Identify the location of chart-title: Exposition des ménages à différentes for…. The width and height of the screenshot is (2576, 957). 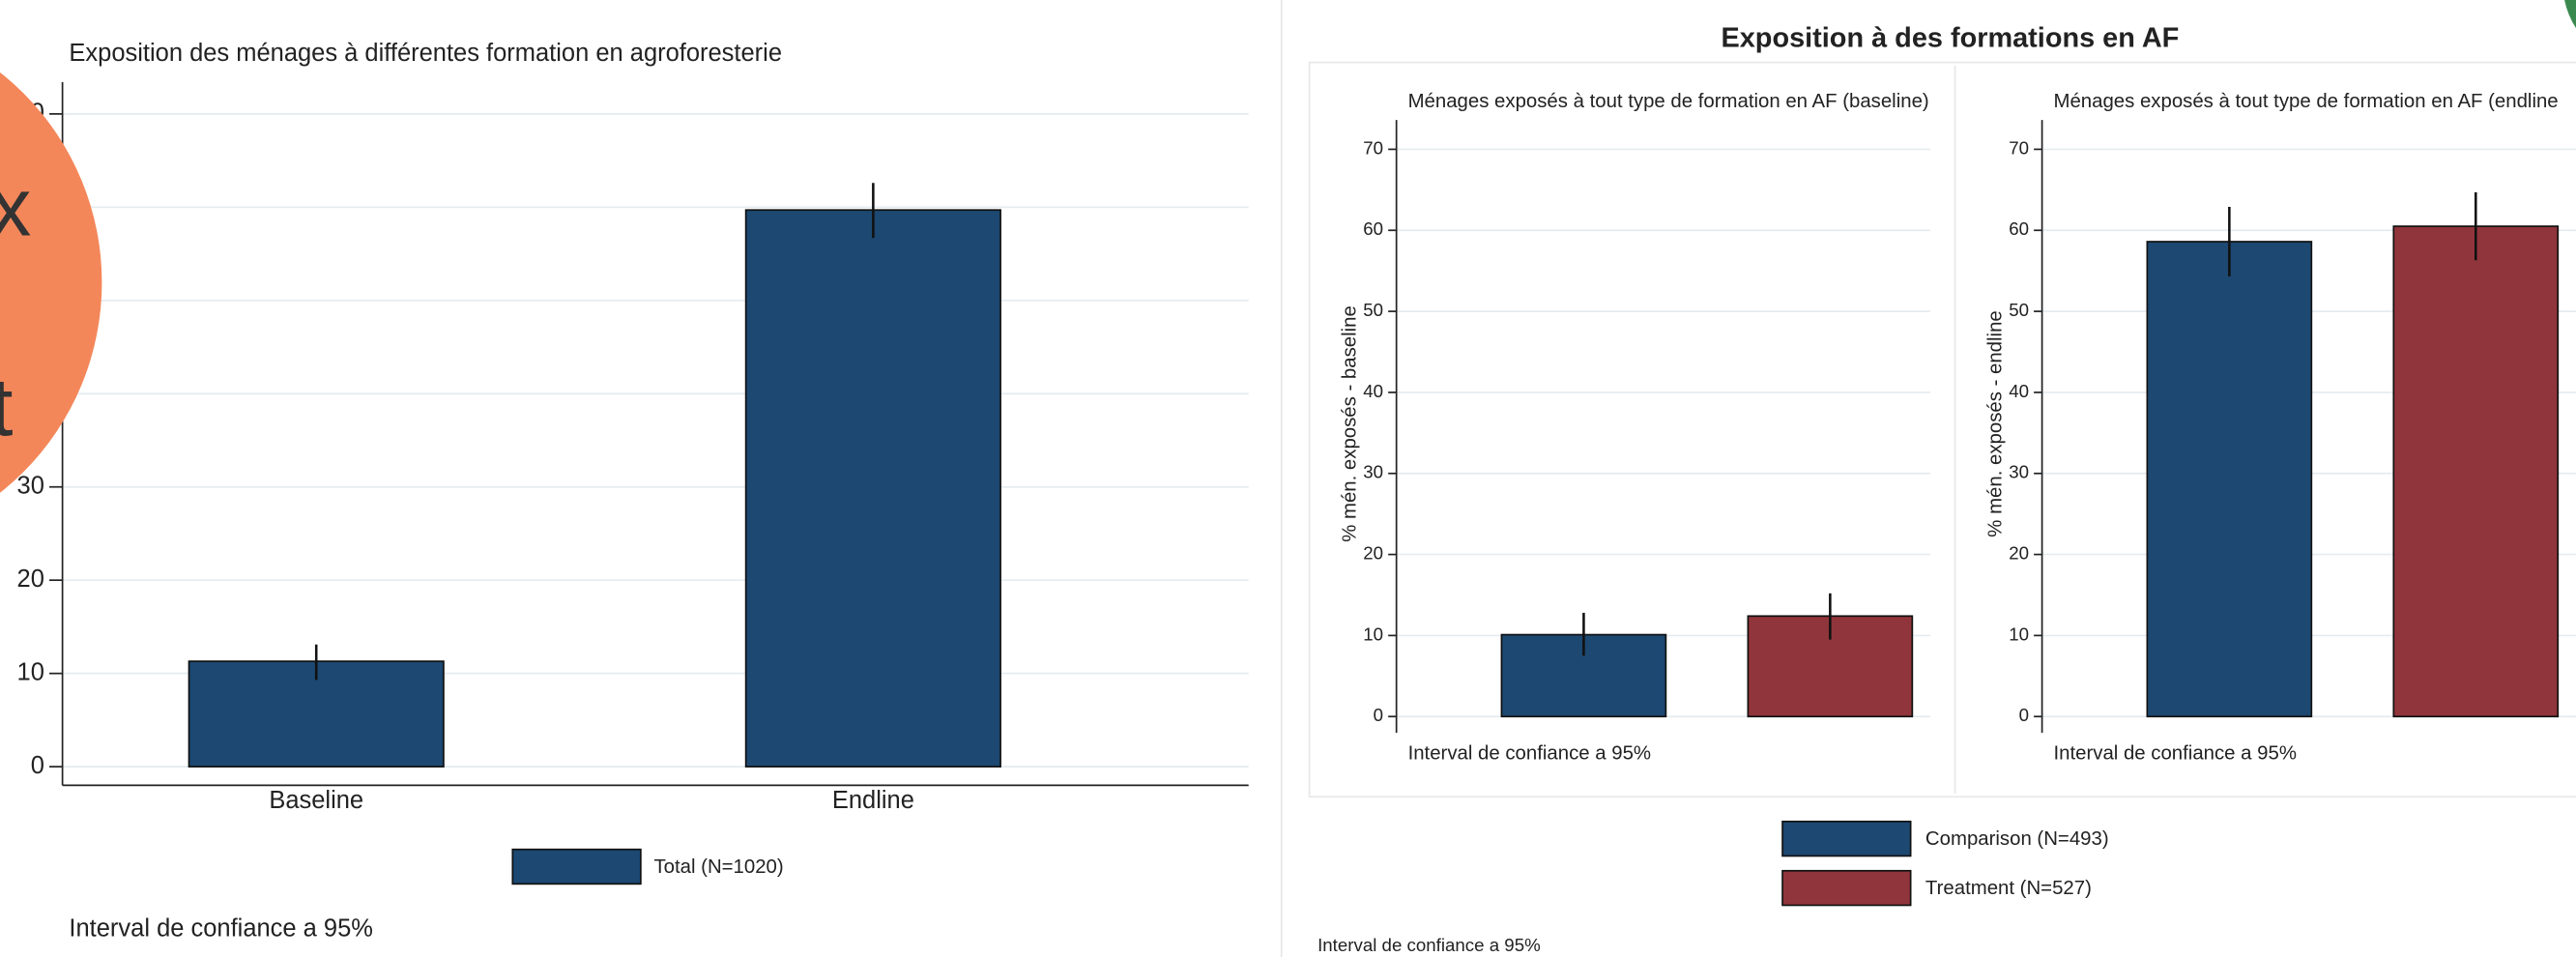
(425, 53).